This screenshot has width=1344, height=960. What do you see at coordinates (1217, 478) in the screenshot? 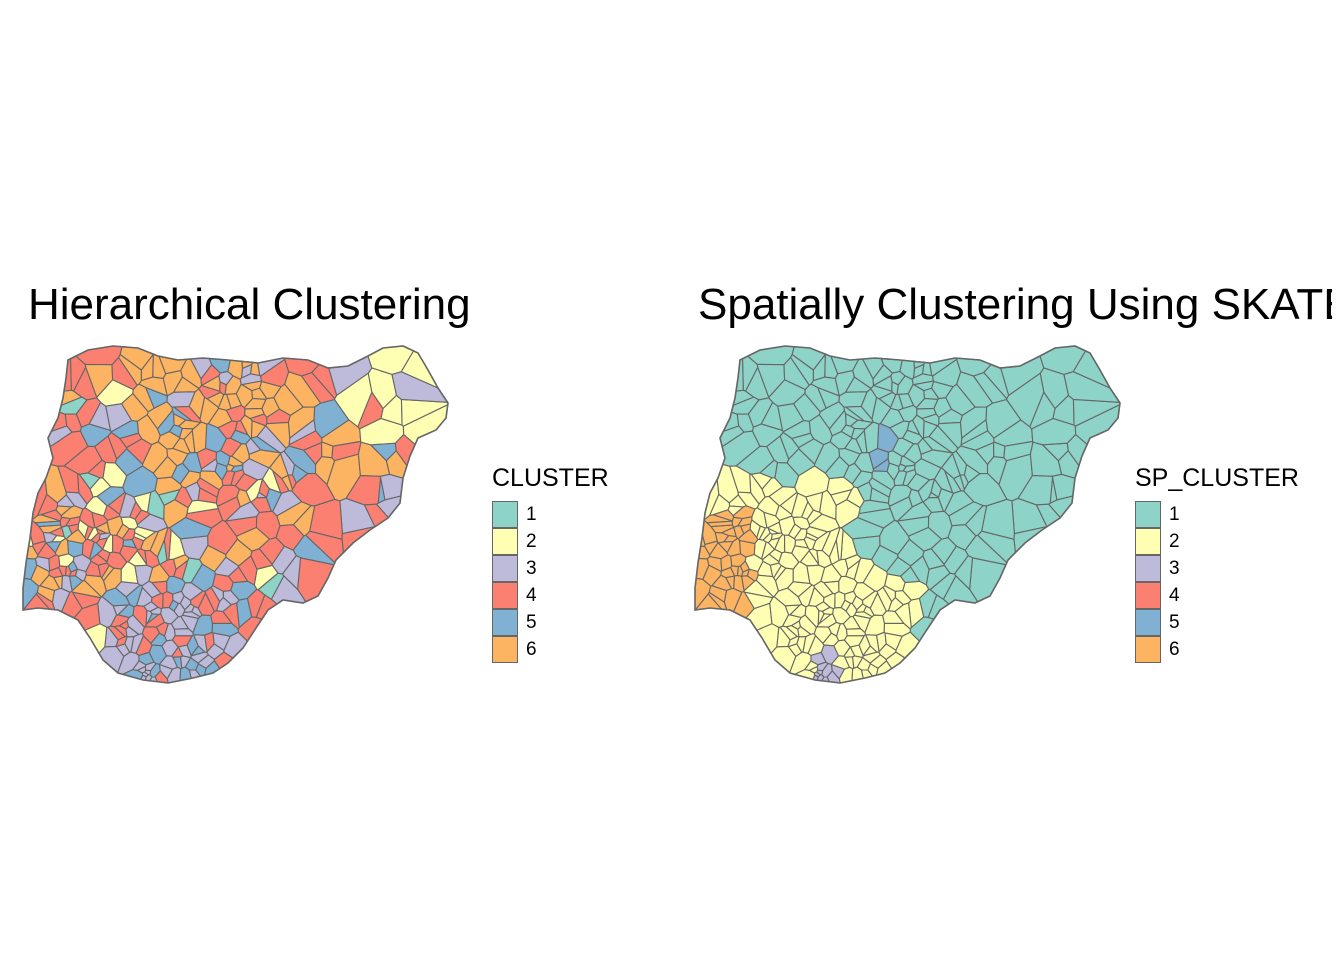
I see `right-legend-title: SP_CLUSTER` at bounding box center [1217, 478].